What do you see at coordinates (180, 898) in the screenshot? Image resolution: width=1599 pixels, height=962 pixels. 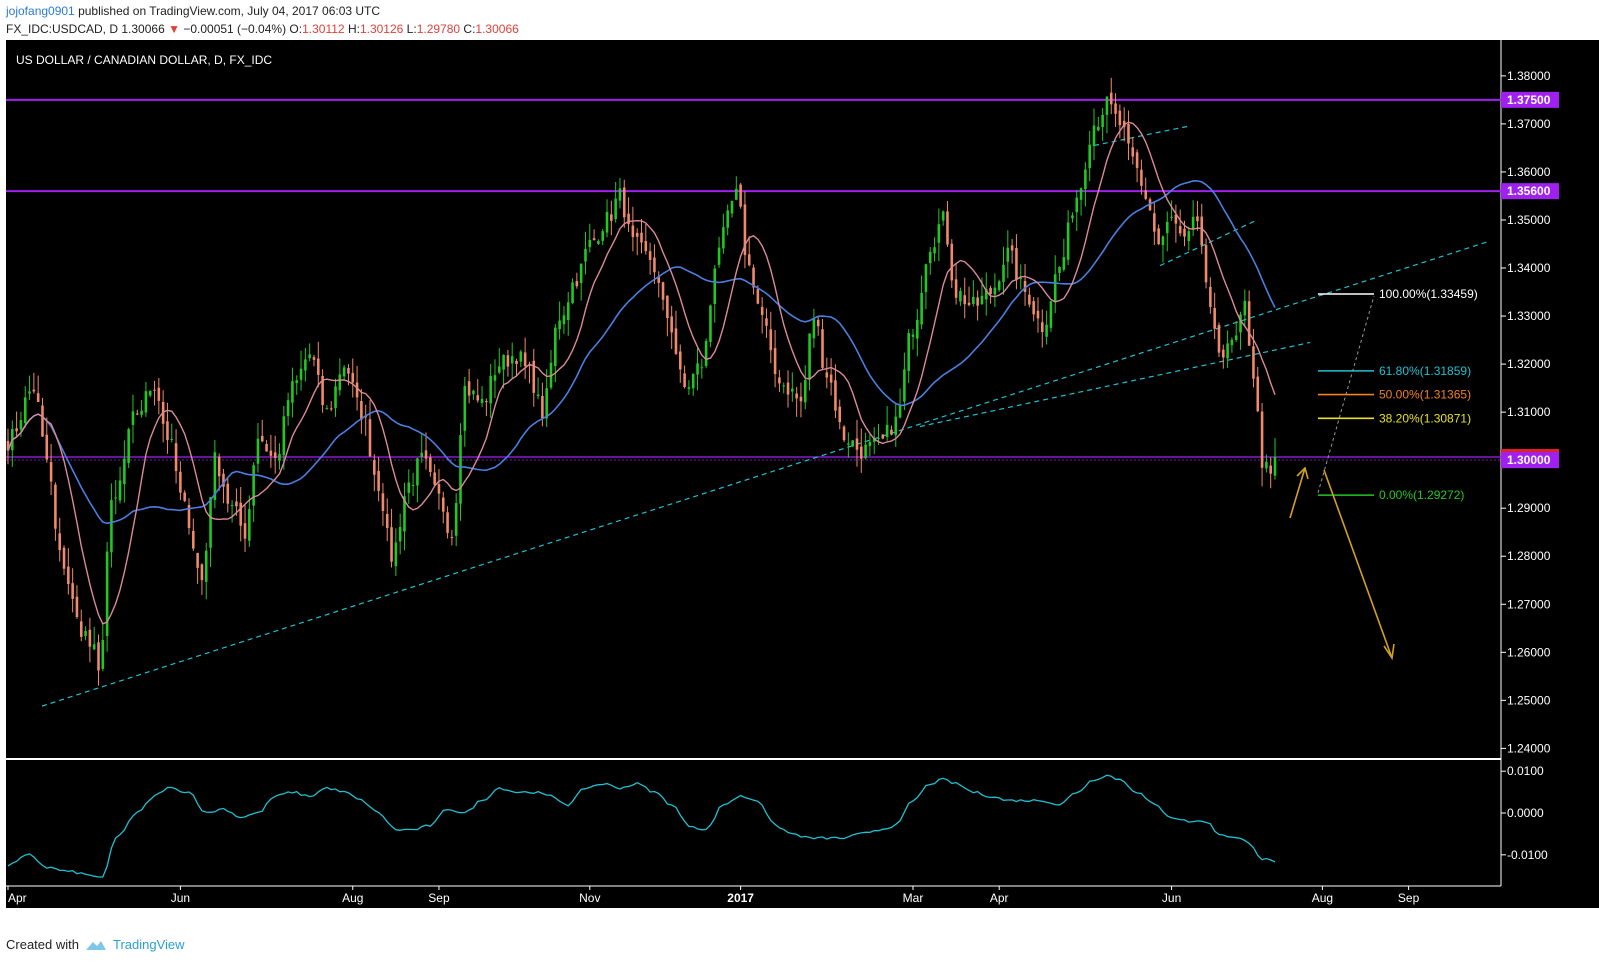 I see `date-tick-label: Jun` at bounding box center [180, 898].